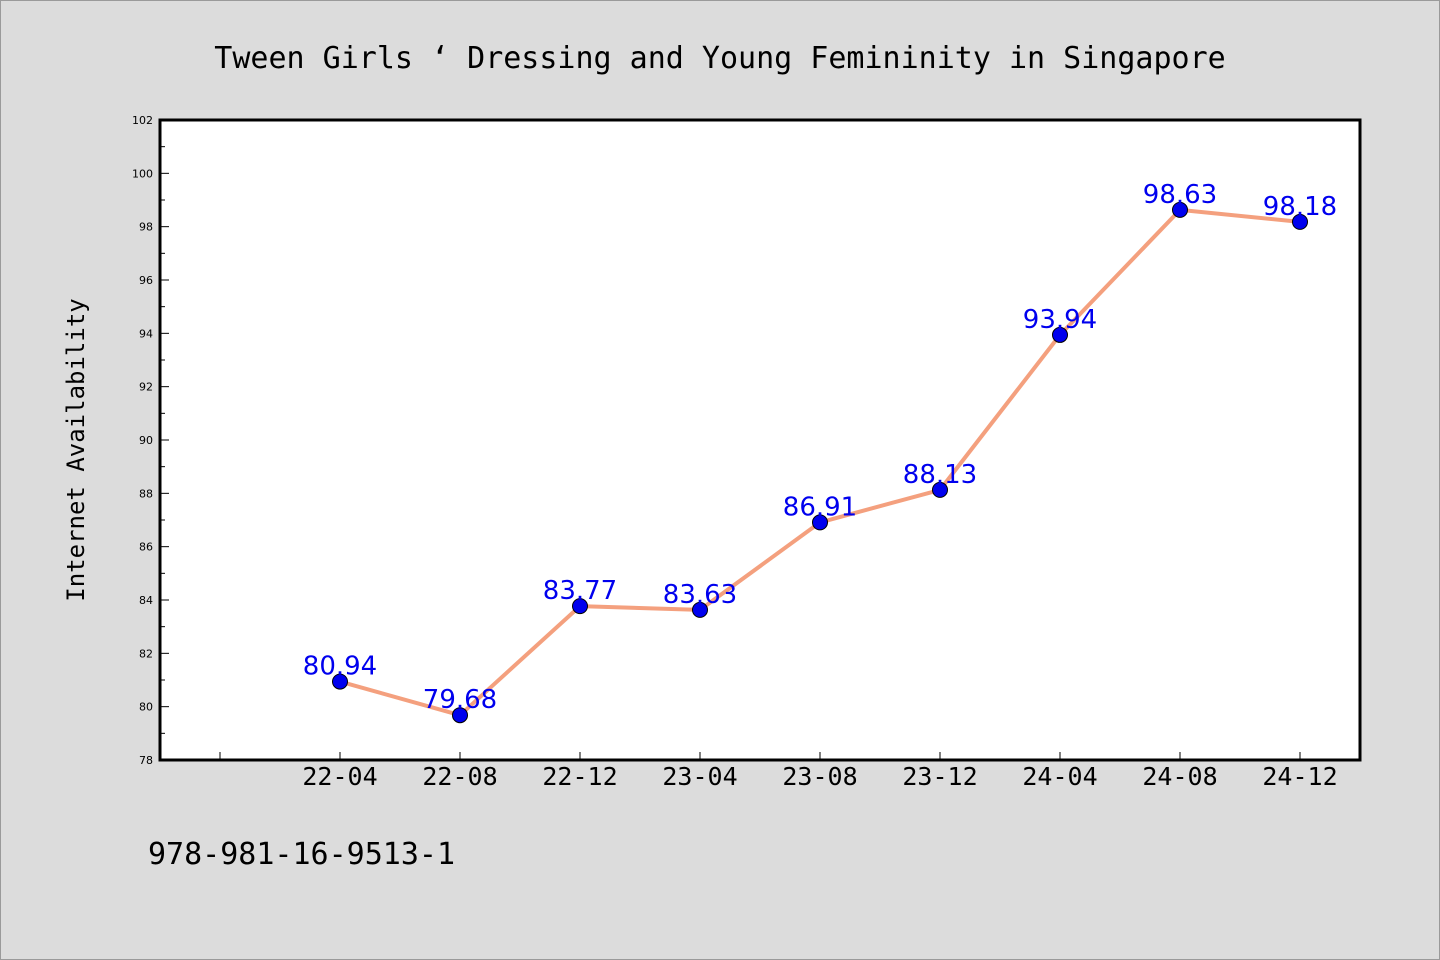 This screenshot has width=1440, height=960. I want to click on y-axis-label: Internet Availability, so click(76, 449).